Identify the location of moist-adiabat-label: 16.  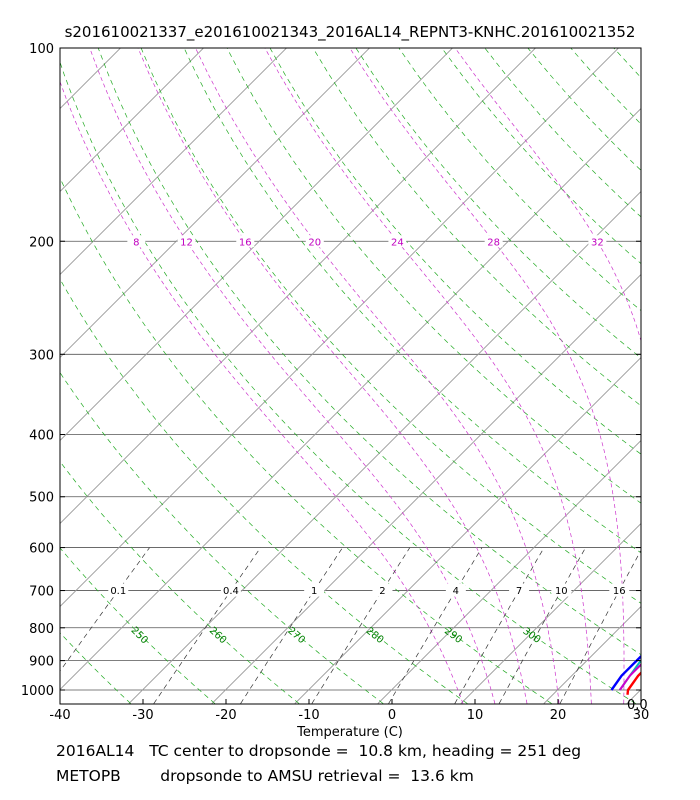
(245, 242).